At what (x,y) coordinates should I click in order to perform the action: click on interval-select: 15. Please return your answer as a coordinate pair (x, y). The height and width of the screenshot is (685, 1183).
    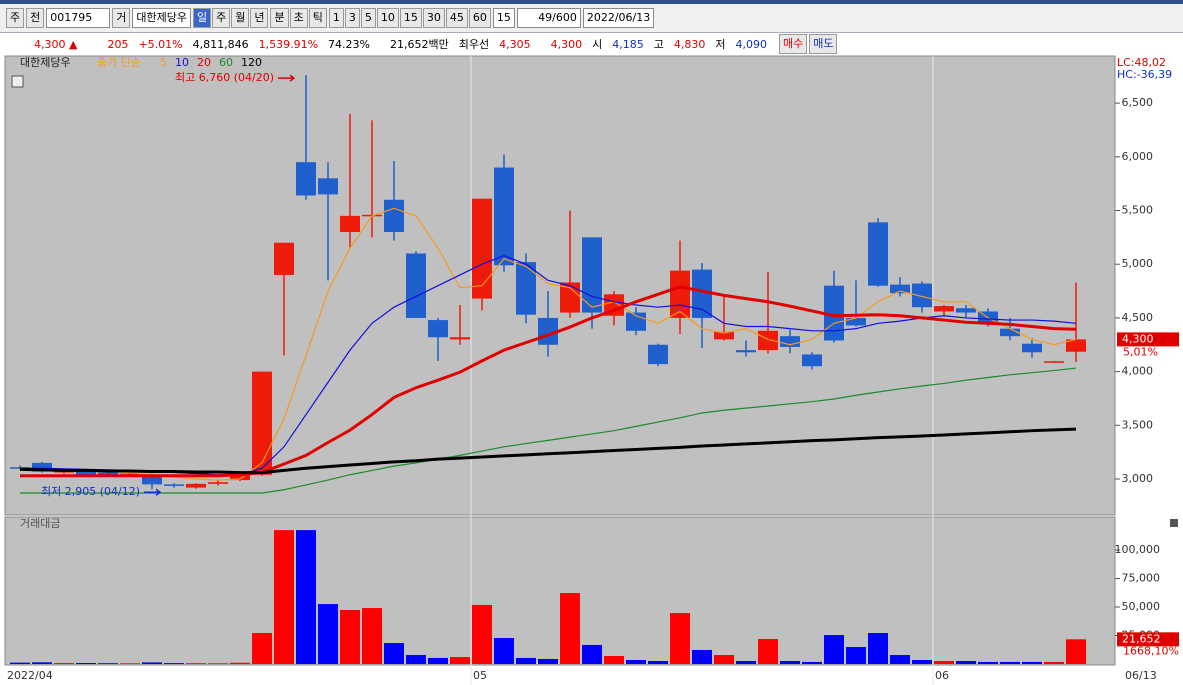
    Looking at the image, I should click on (503, 18).